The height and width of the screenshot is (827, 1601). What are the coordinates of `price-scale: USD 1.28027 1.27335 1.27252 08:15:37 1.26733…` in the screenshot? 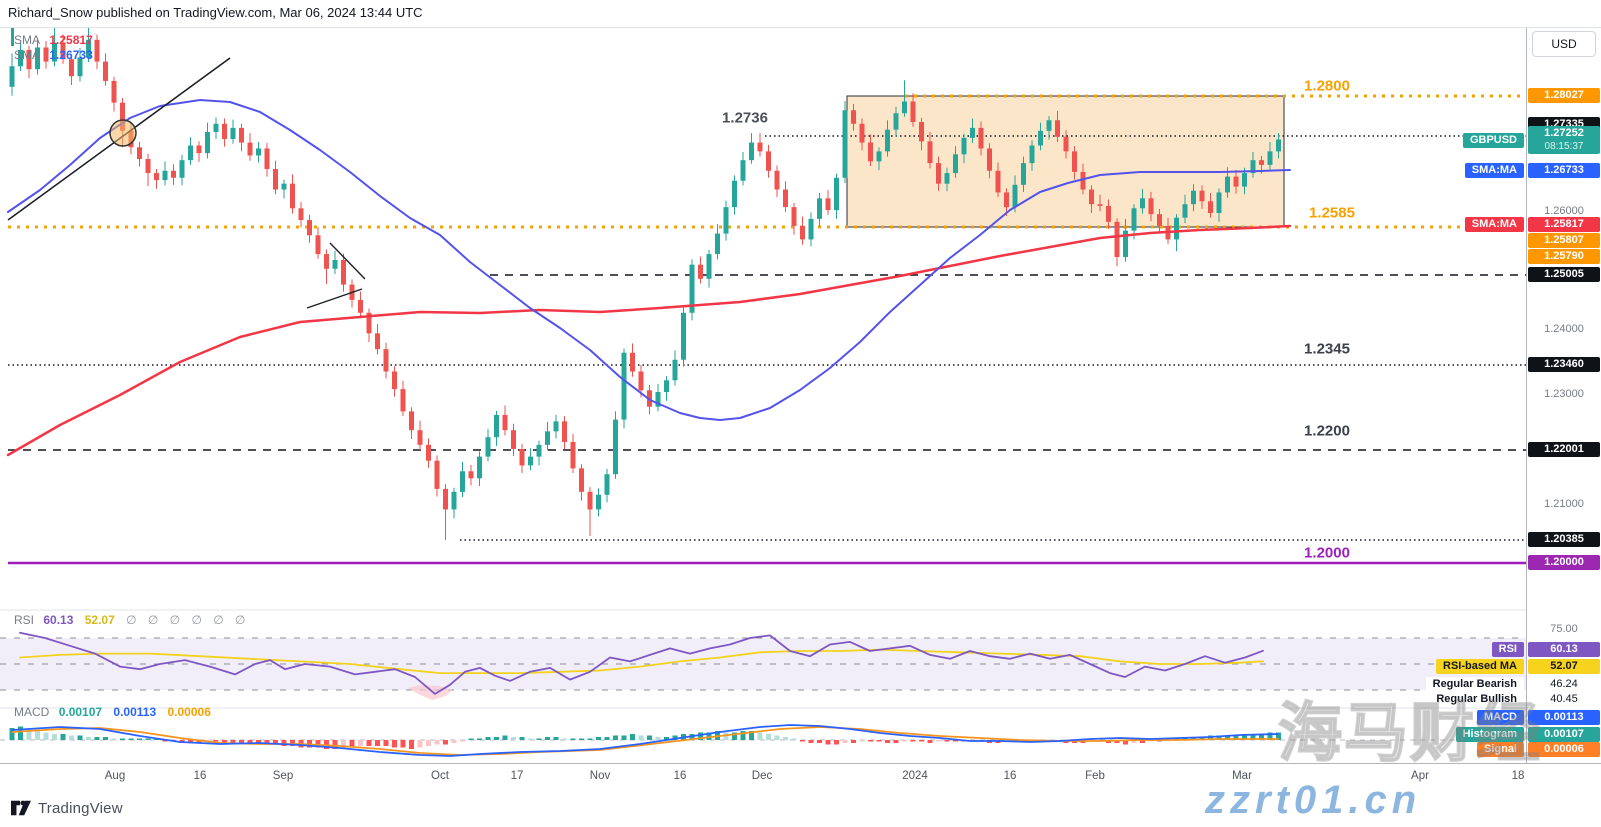 It's located at (1563, 403).